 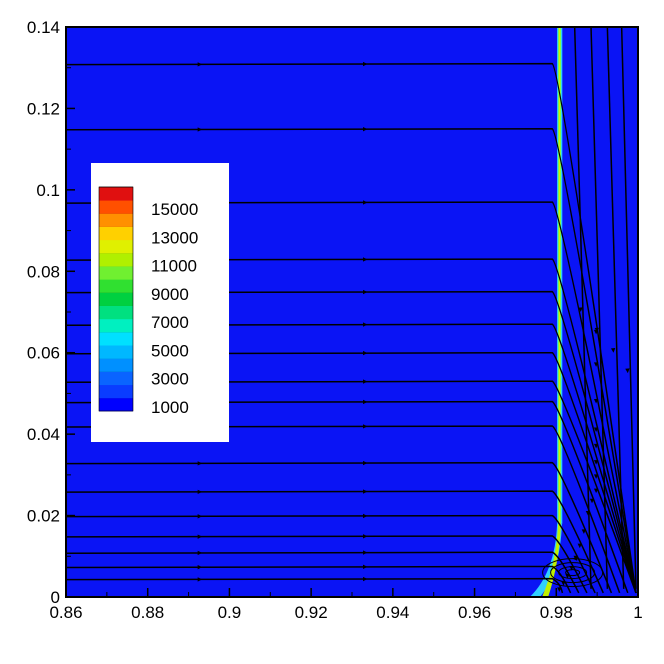 I want to click on y-tick-label: 0.14, so click(x=43, y=27).